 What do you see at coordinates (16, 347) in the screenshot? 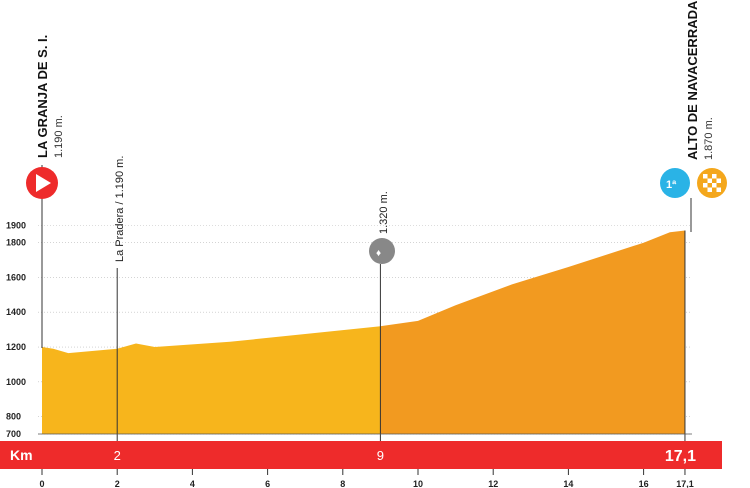
I see `y-tick-label: 1200` at bounding box center [16, 347].